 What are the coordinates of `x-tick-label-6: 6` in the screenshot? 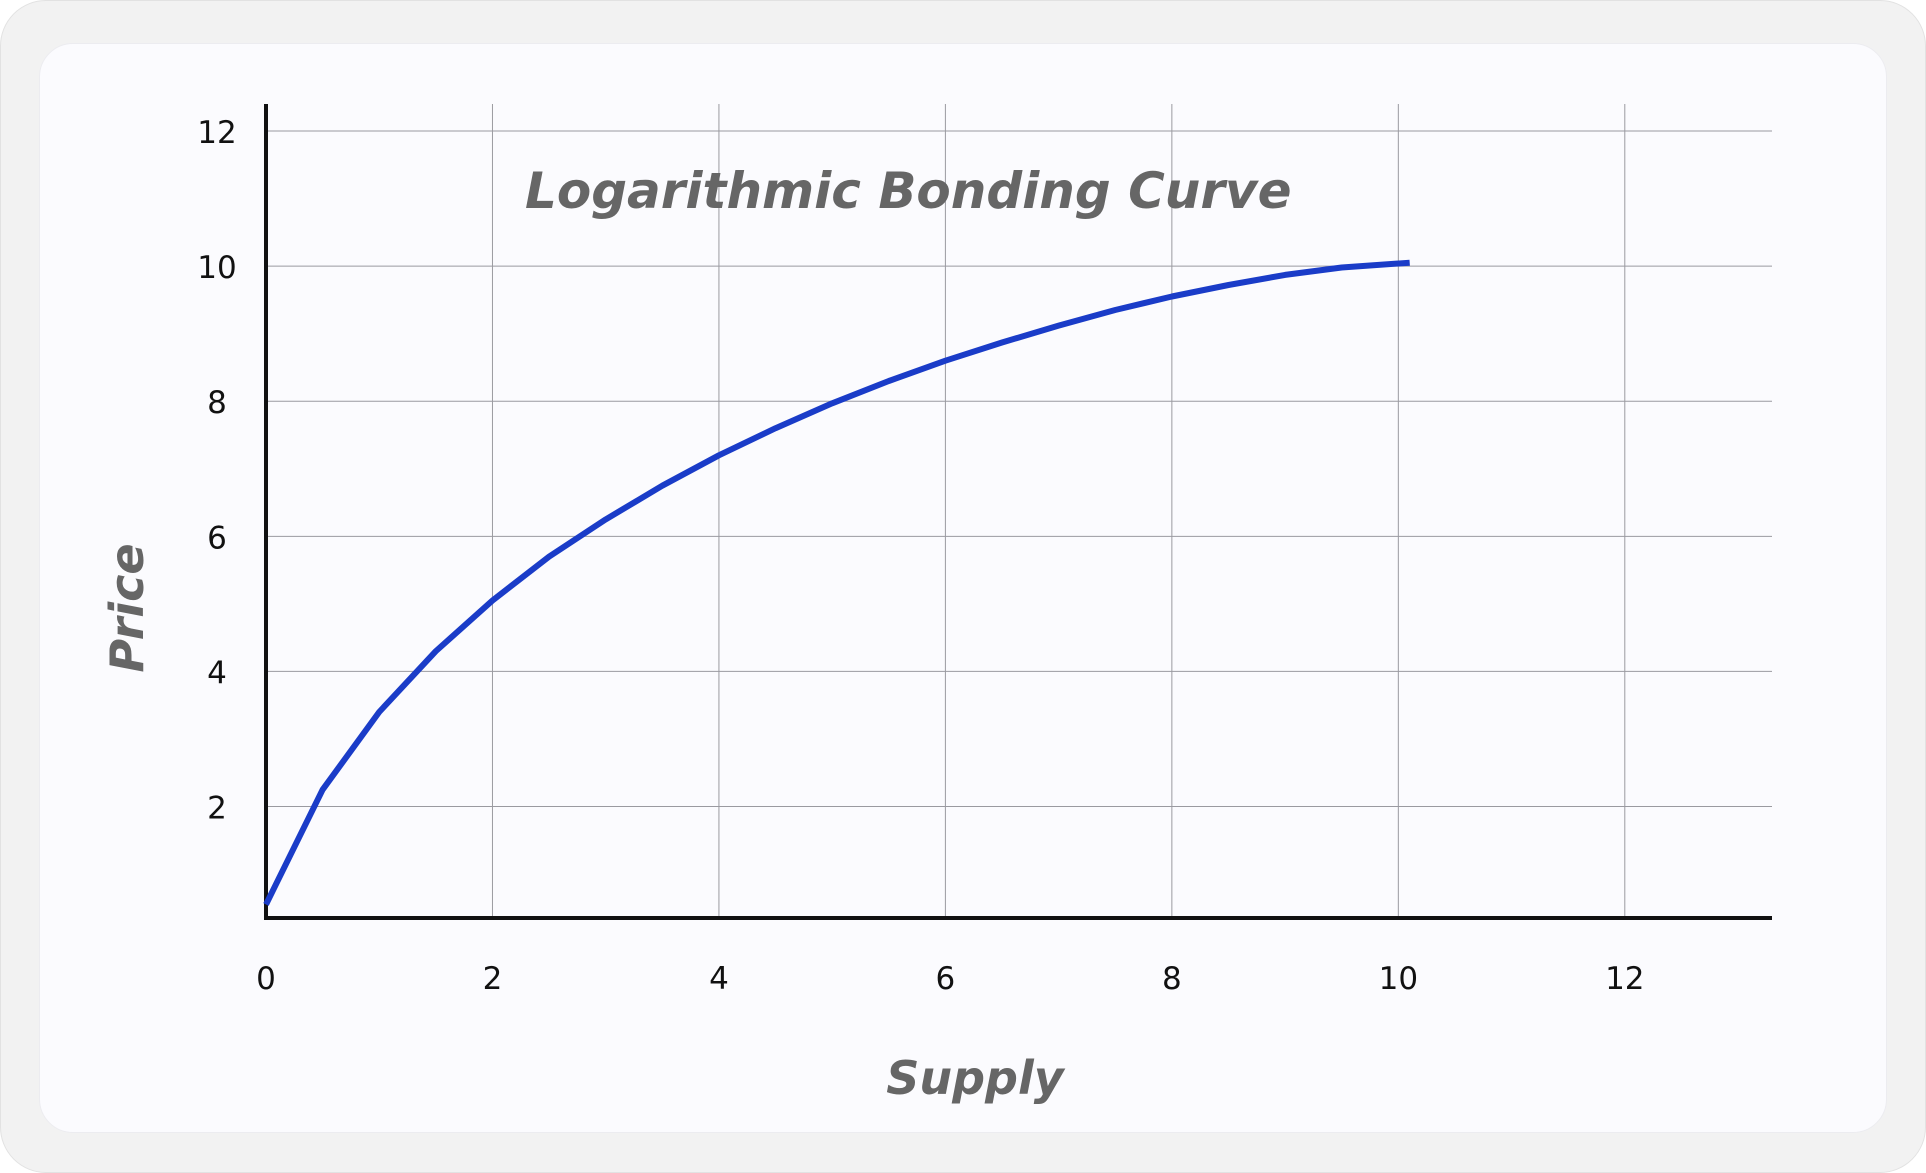 It's located at (946, 979).